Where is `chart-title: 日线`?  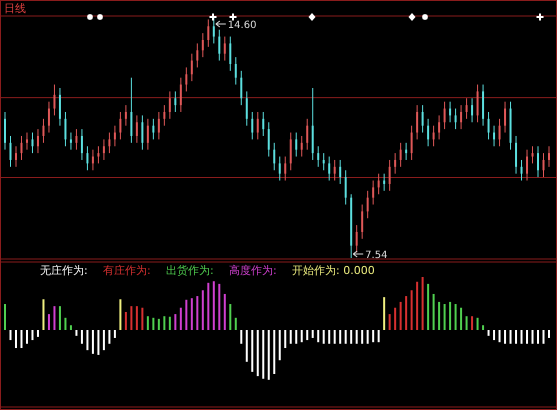
chart-title: 日线 is located at coordinates (15, 8).